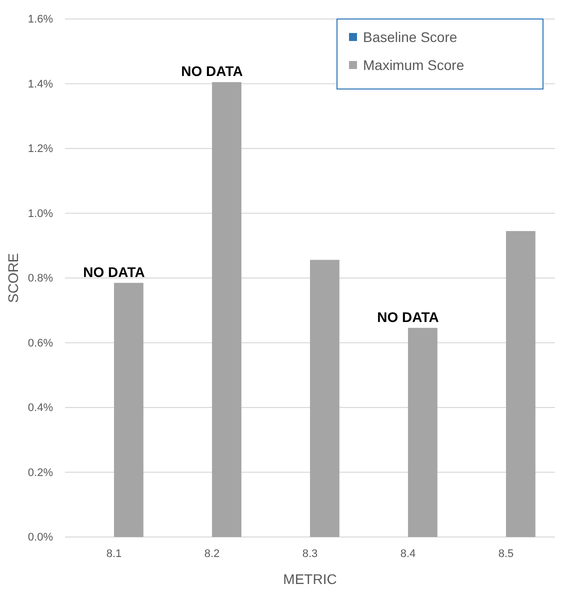 The height and width of the screenshot is (598, 569). I want to click on x-axis-title: METRIC, so click(310, 579).